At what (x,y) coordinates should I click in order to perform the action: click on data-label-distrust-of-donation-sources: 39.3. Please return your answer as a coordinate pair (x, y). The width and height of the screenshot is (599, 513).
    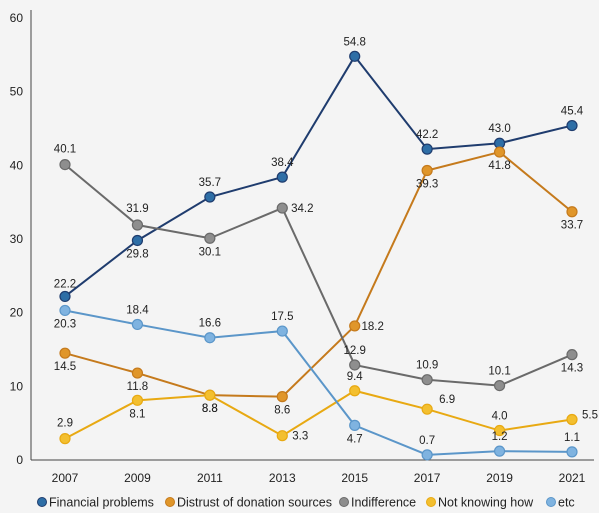
    Looking at the image, I should click on (427, 184).